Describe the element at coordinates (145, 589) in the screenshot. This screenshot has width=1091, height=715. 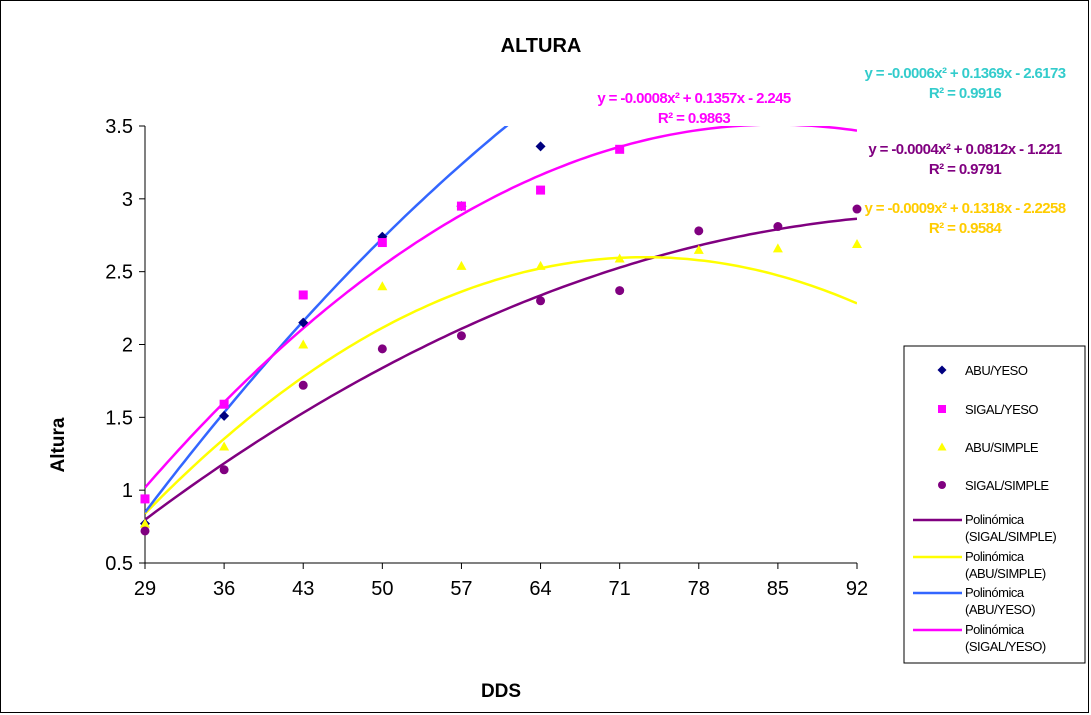
I see `x-tick-label: 29` at that location.